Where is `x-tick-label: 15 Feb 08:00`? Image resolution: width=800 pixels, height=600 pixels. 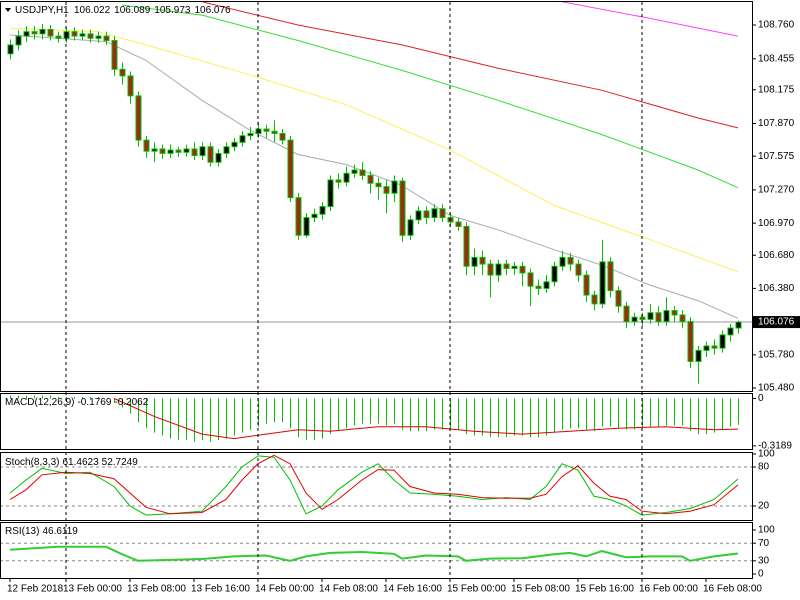 x-tick-label: 15 Feb 08:00 is located at coordinates (540, 589).